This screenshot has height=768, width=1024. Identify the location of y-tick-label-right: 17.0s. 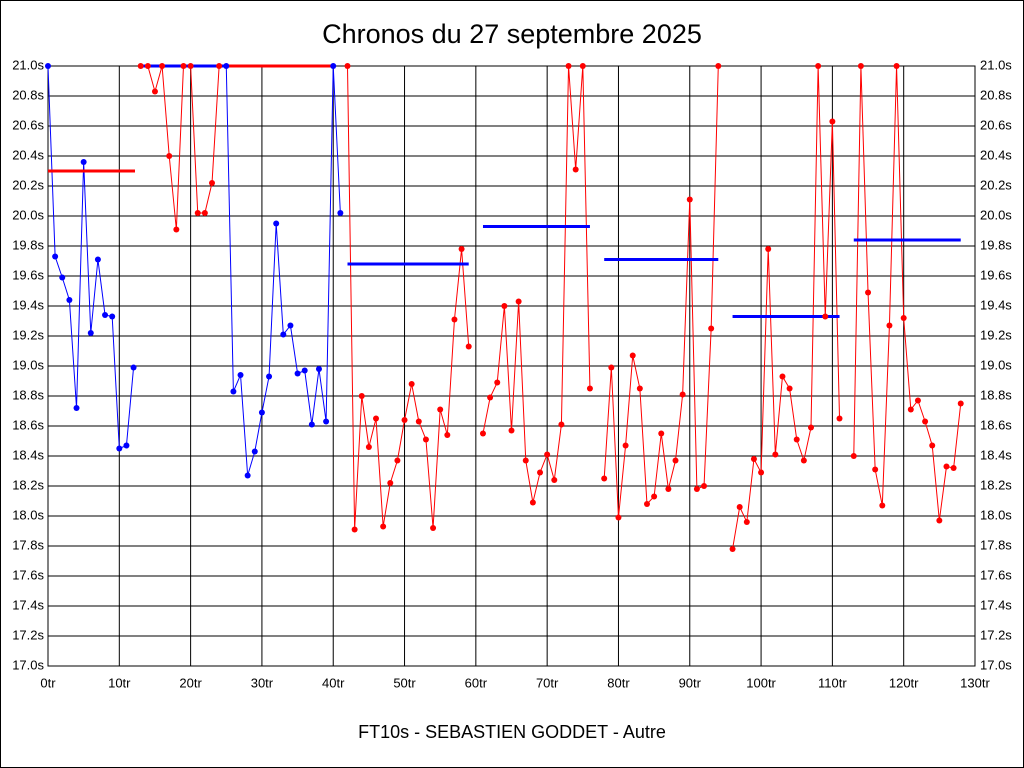
(996, 664).